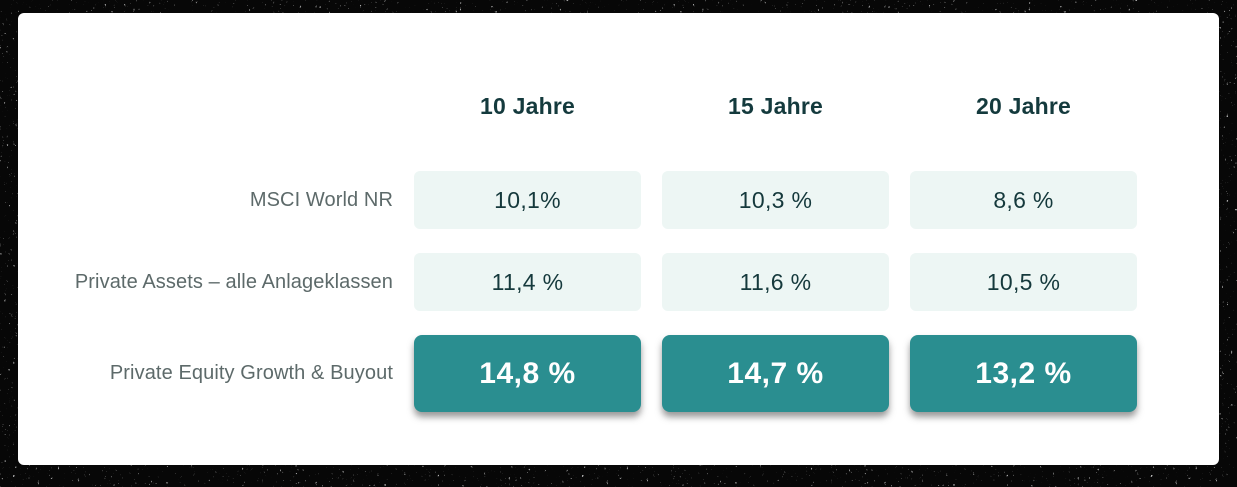 This screenshot has height=487, width=1237. What do you see at coordinates (527, 106) in the screenshot?
I see `column-header-10-jahre: 10 Jahre` at bounding box center [527, 106].